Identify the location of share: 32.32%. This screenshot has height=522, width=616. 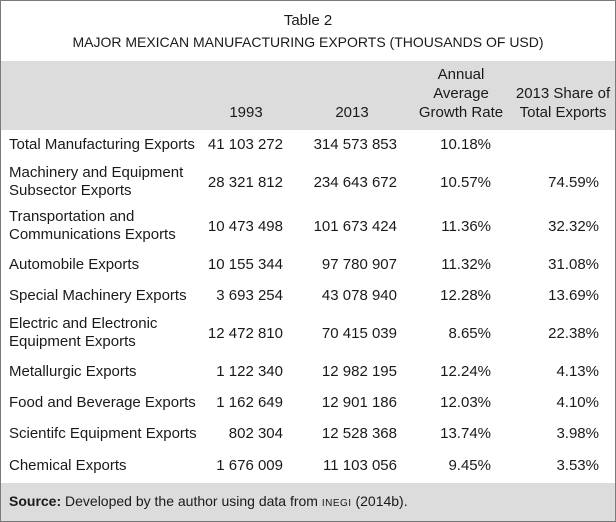
(573, 226).